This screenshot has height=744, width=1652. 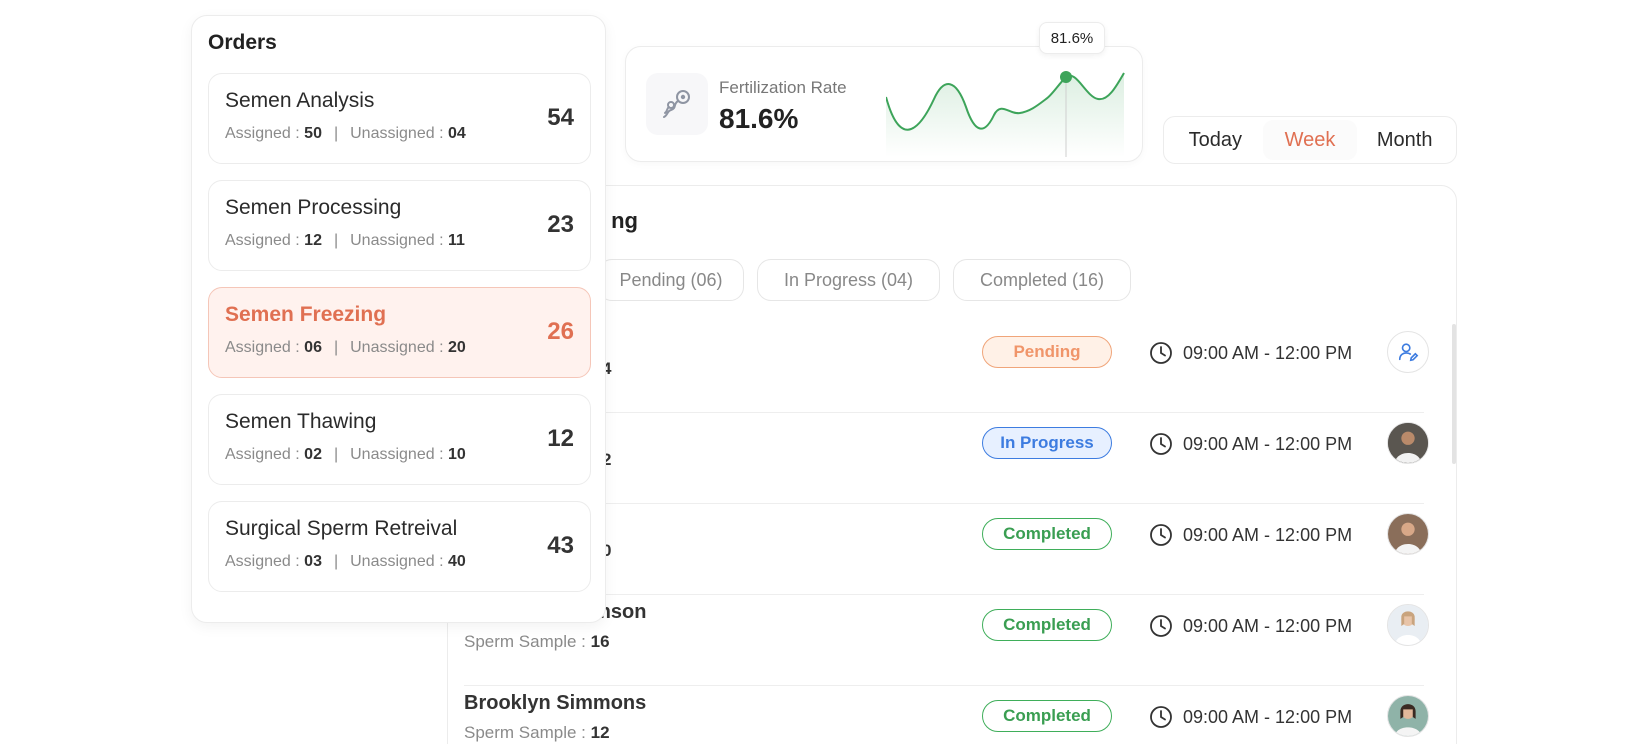 I want to click on order-meta: Assigned : 03 | Unassigned : 40, so click(x=345, y=561).